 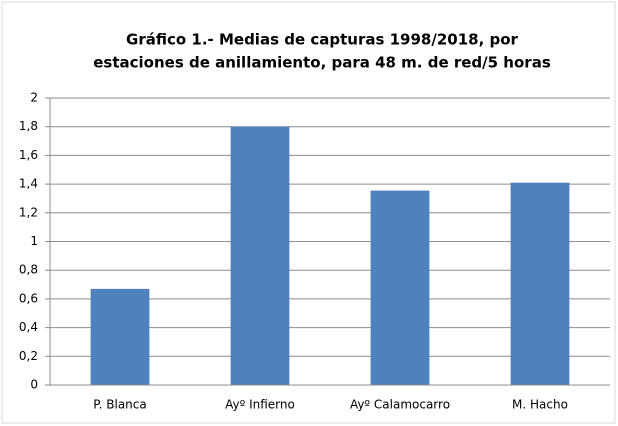 I want to click on y-tick-label: 2, so click(x=34, y=98).